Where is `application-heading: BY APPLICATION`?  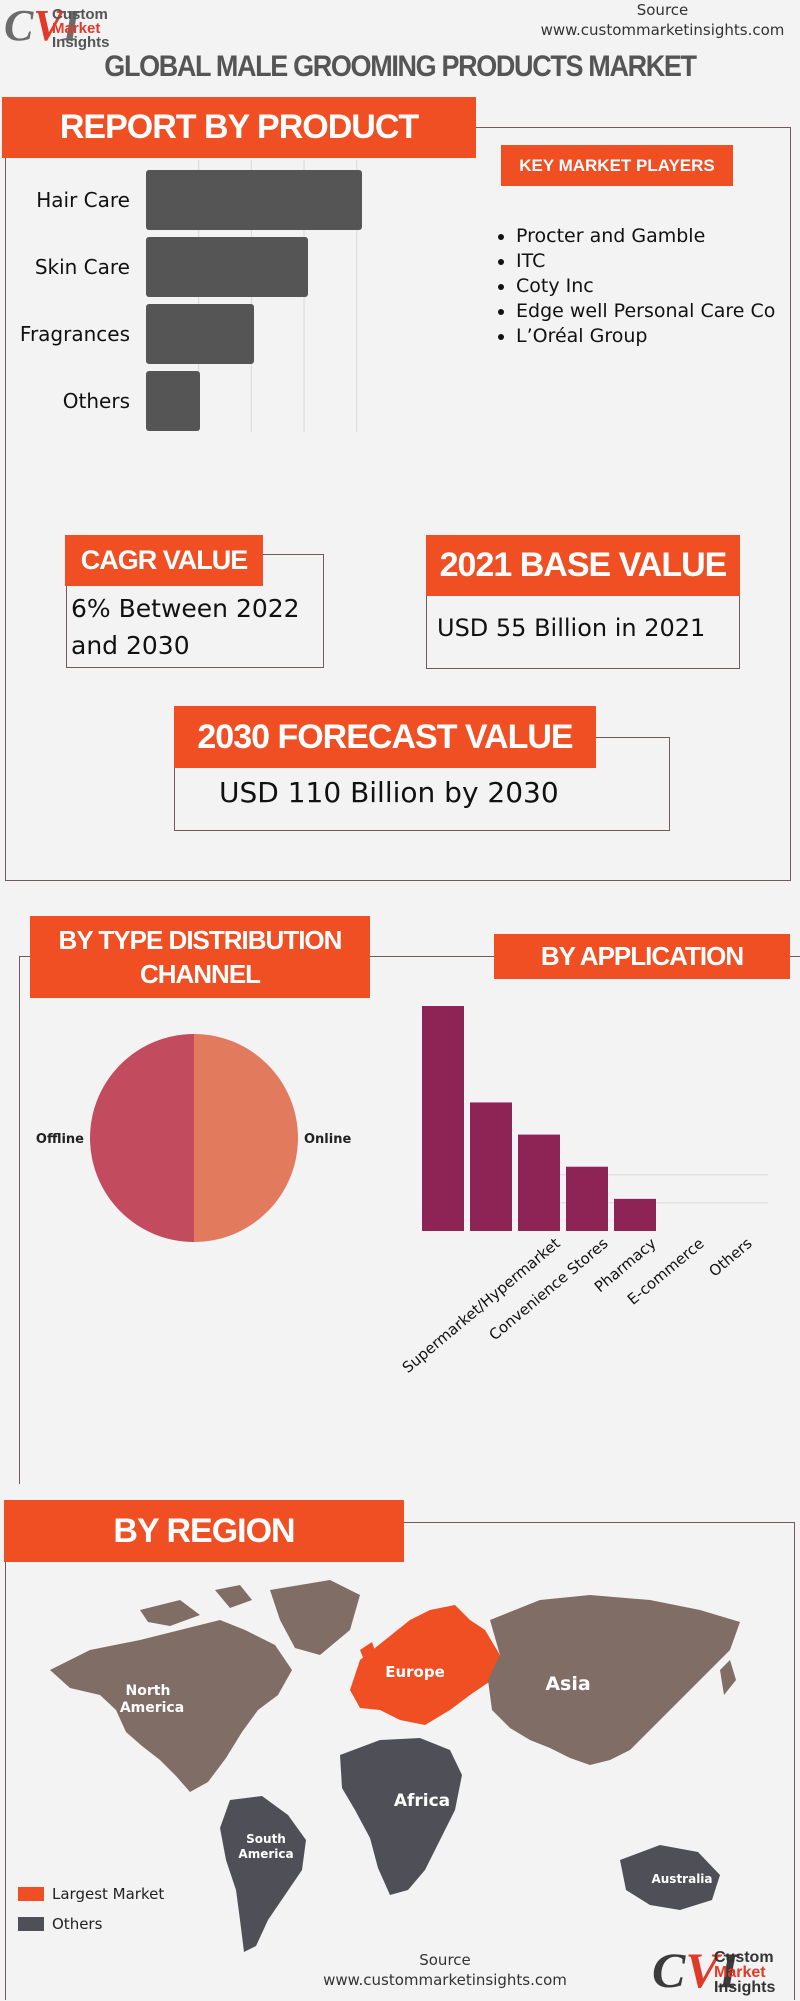
application-heading: BY APPLICATION is located at coordinates (642, 956).